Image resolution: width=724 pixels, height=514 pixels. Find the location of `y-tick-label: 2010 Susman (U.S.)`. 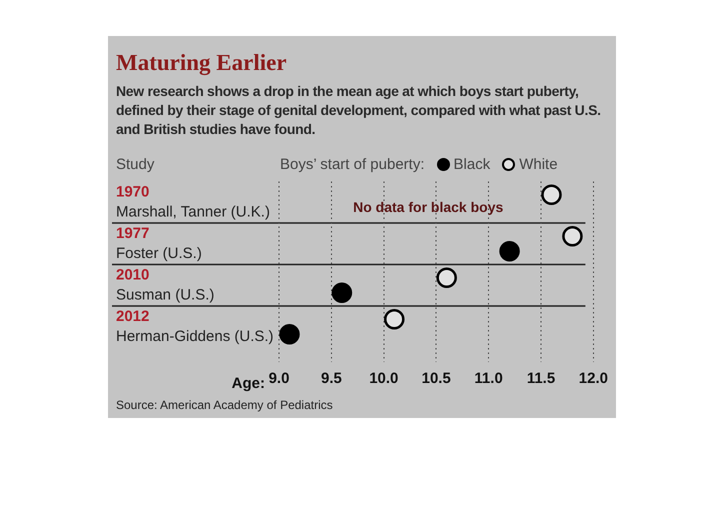

y-tick-label: 2010 Susman (U.S.) is located at coordinates (165, 285).